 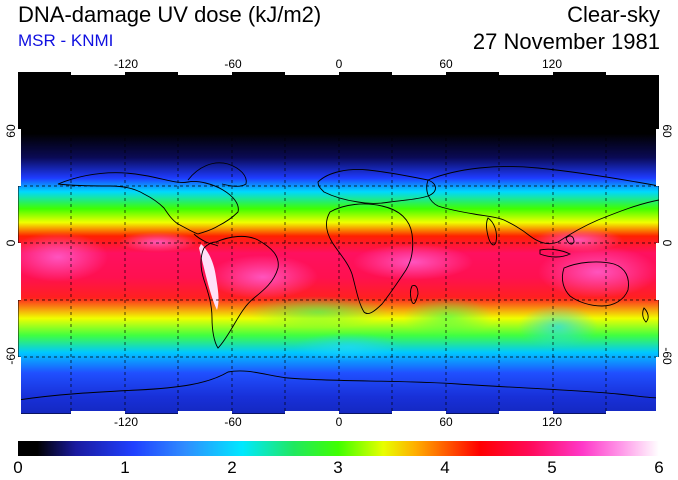 What do you see at coordinates (206, 240) in the screenshot?
I see `central-america-coast` at bounding box center [206, 240].